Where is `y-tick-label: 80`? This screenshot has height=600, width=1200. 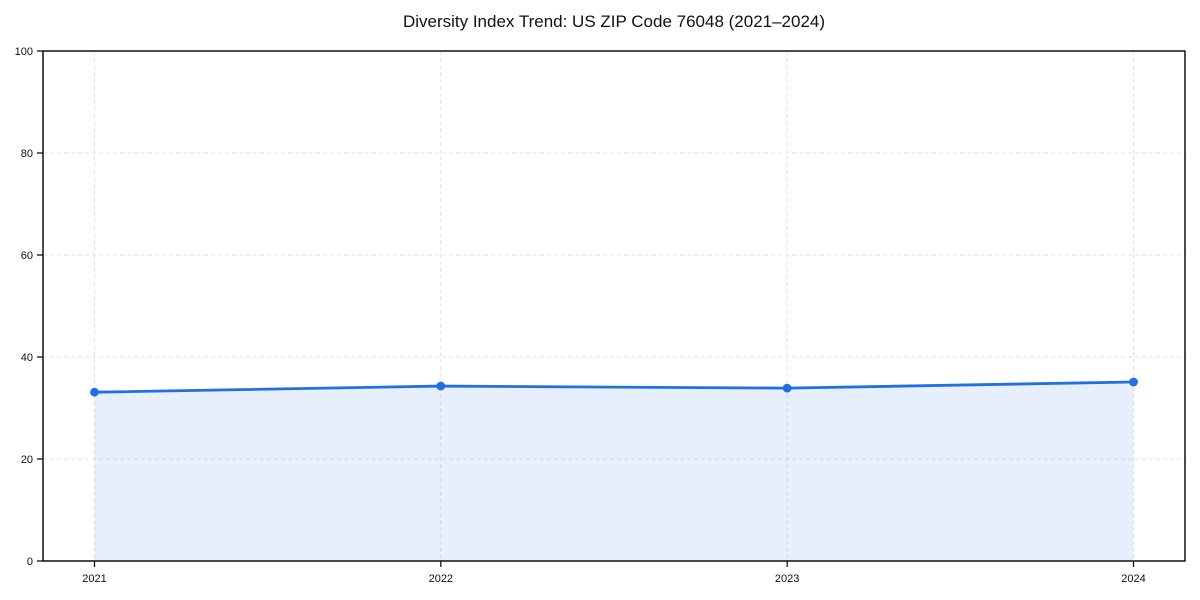 y-tick-label: 80 is located at coordinates (27, 154).